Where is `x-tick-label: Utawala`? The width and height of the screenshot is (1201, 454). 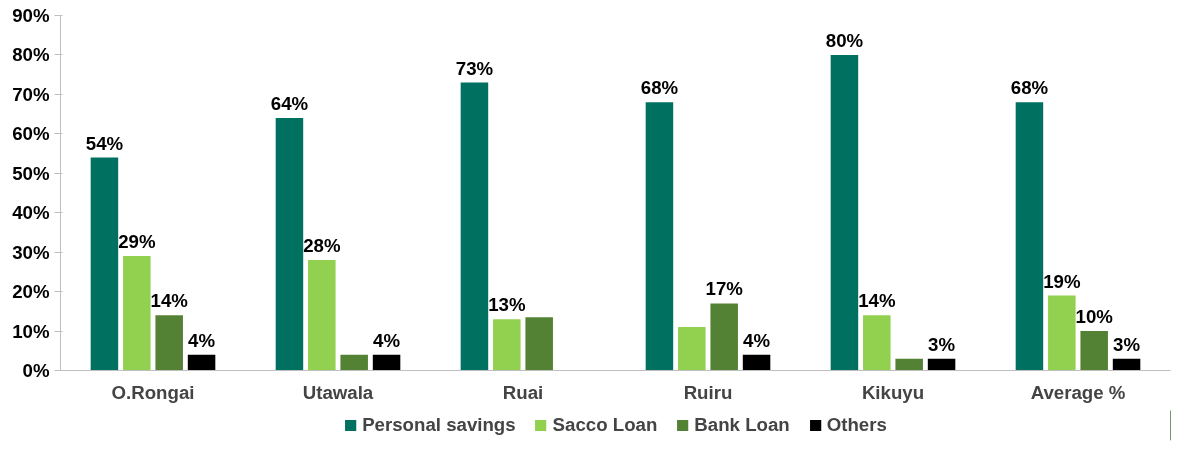 x-tick-label: Utawala is located at coordinates (338, 392).